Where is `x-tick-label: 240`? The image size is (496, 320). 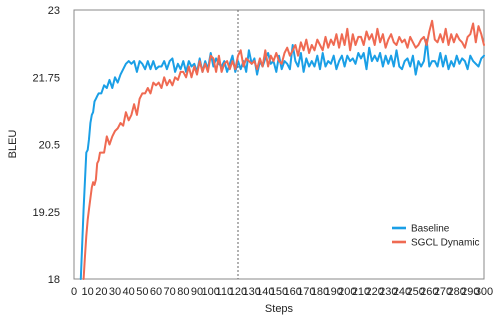 x-tick-label: 240 is located at coordinates (402, 292).